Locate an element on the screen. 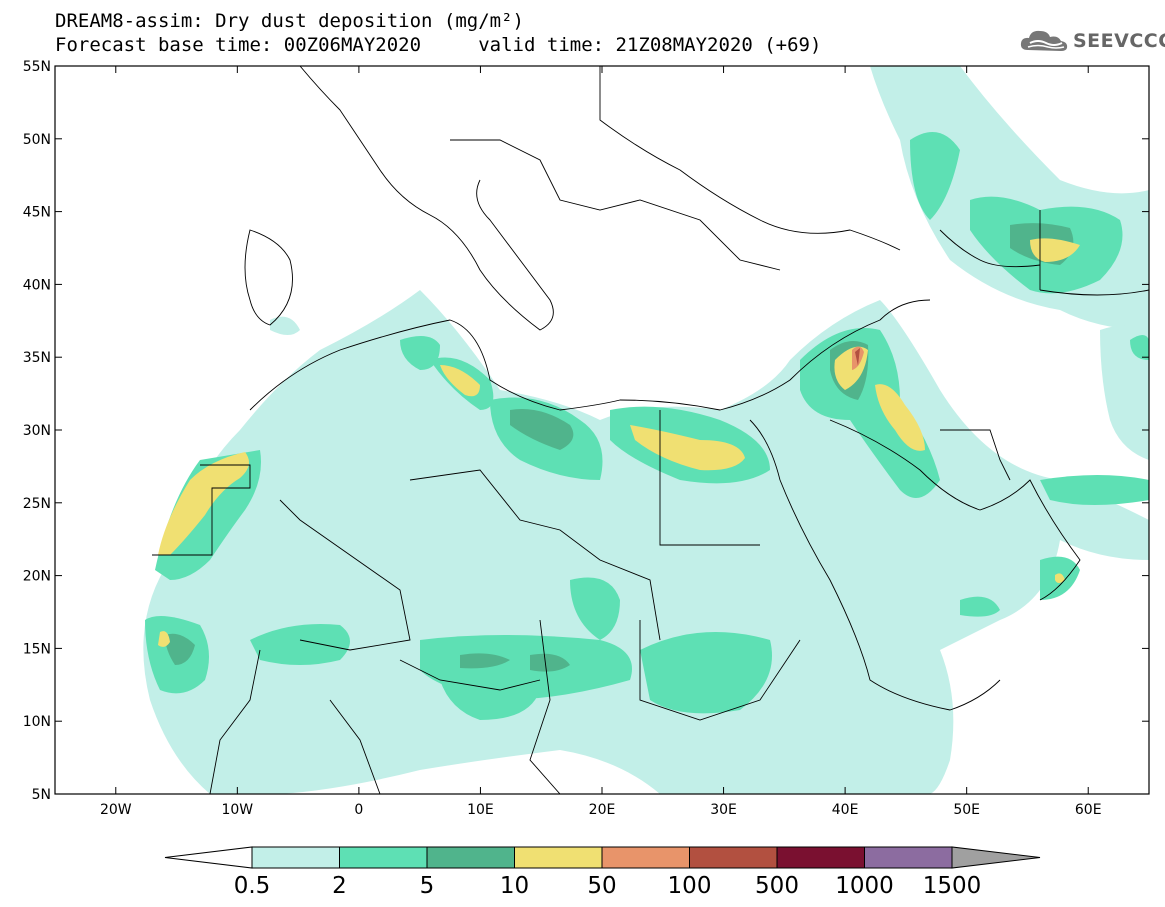  colorbar-label: 0.5 is located at coordinates (252, 886).